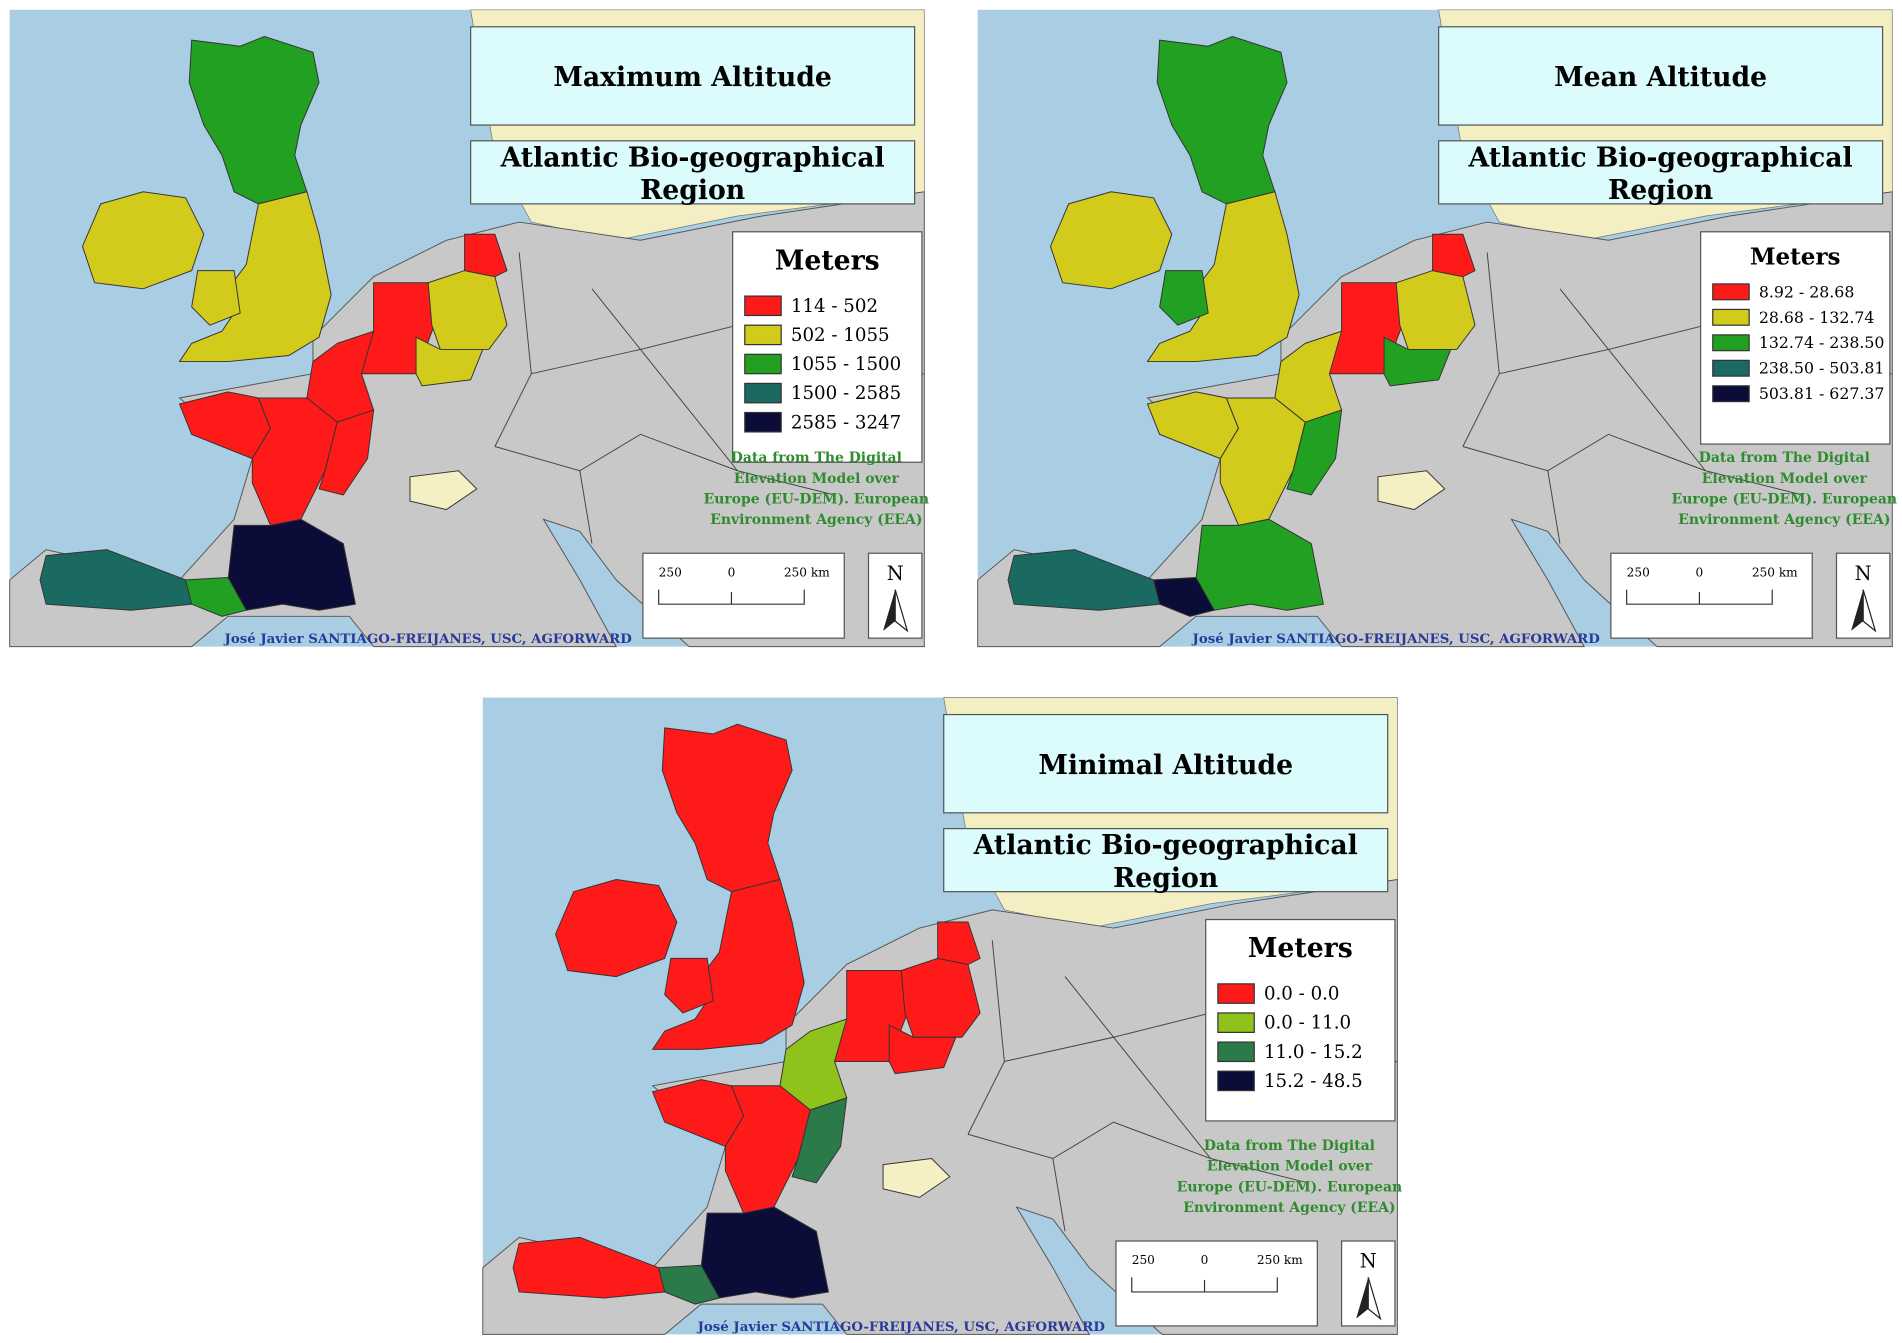  I want to click on legend-label: 238.50 - 503.81, so click(1822, 368).